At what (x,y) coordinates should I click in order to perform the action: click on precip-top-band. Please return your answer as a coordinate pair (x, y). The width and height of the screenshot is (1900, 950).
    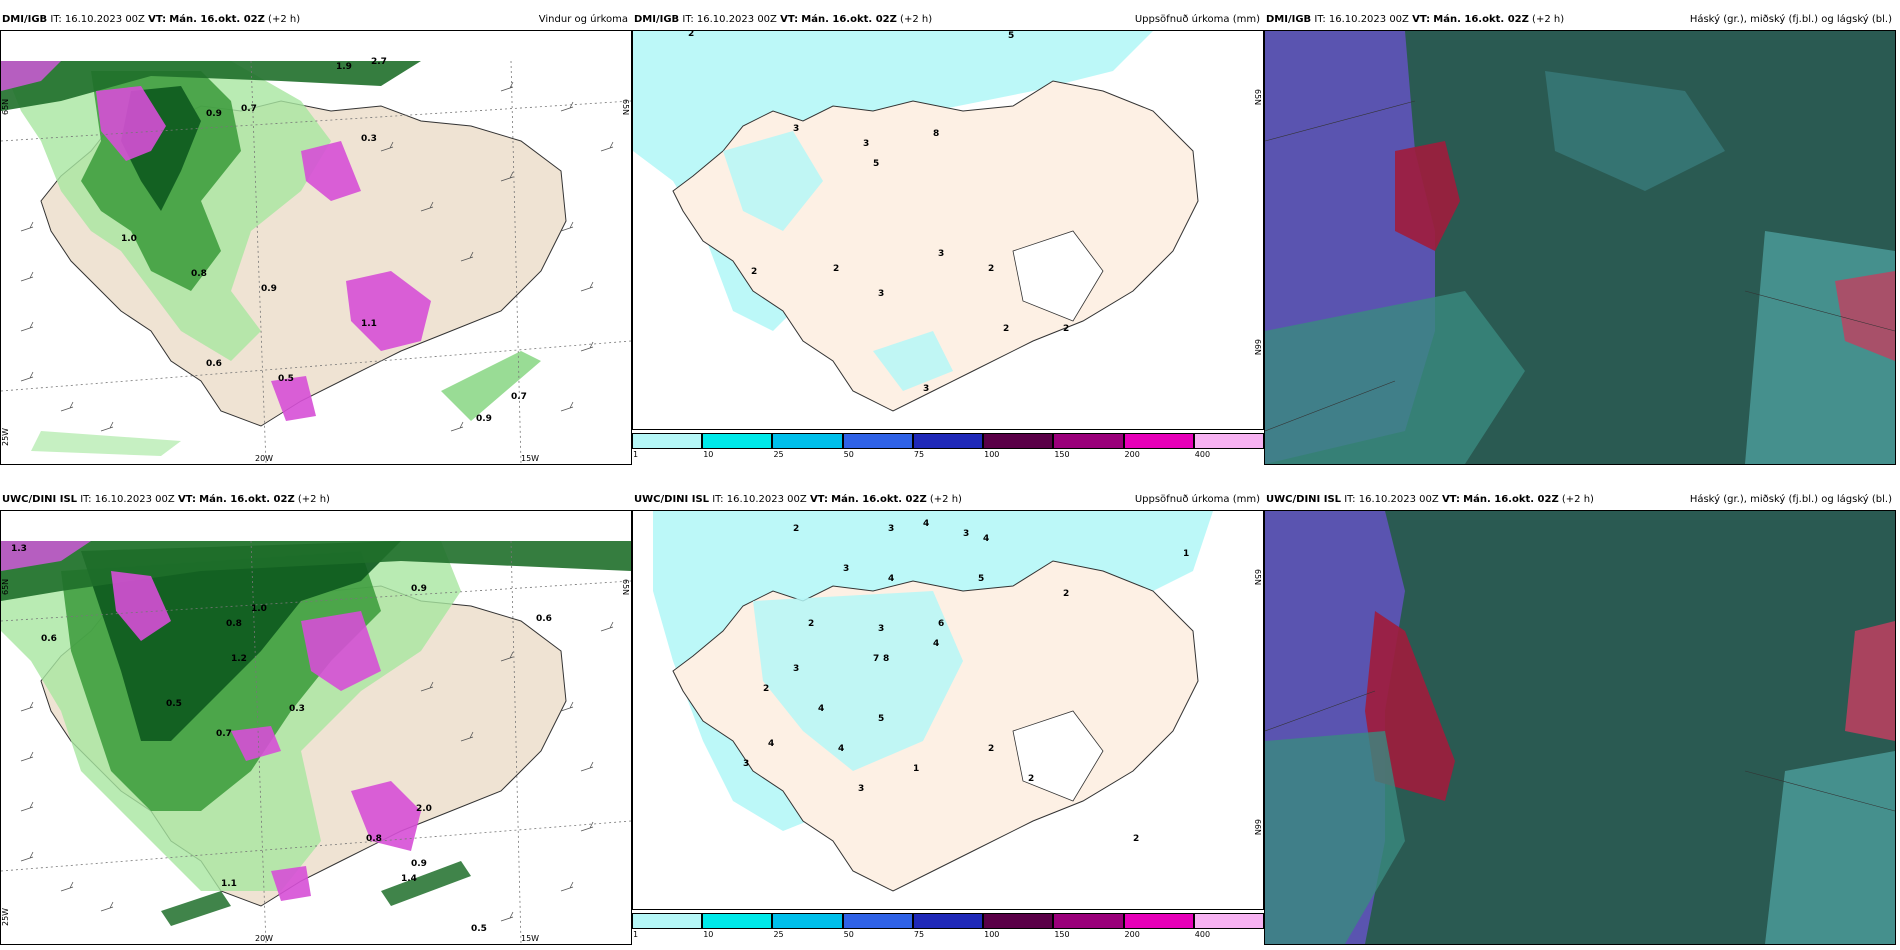
    Looking at the image, I should click on (316, 571).